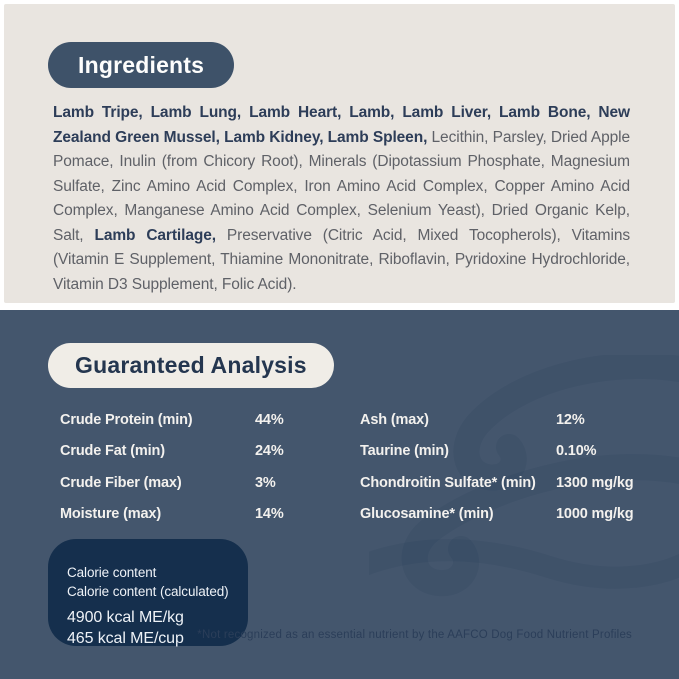 This screenshot has width=679, height=679. Describe the element at coordinates (112, 572) in the screenshot. I see `calorie-content-line: Calorie content` at that location.